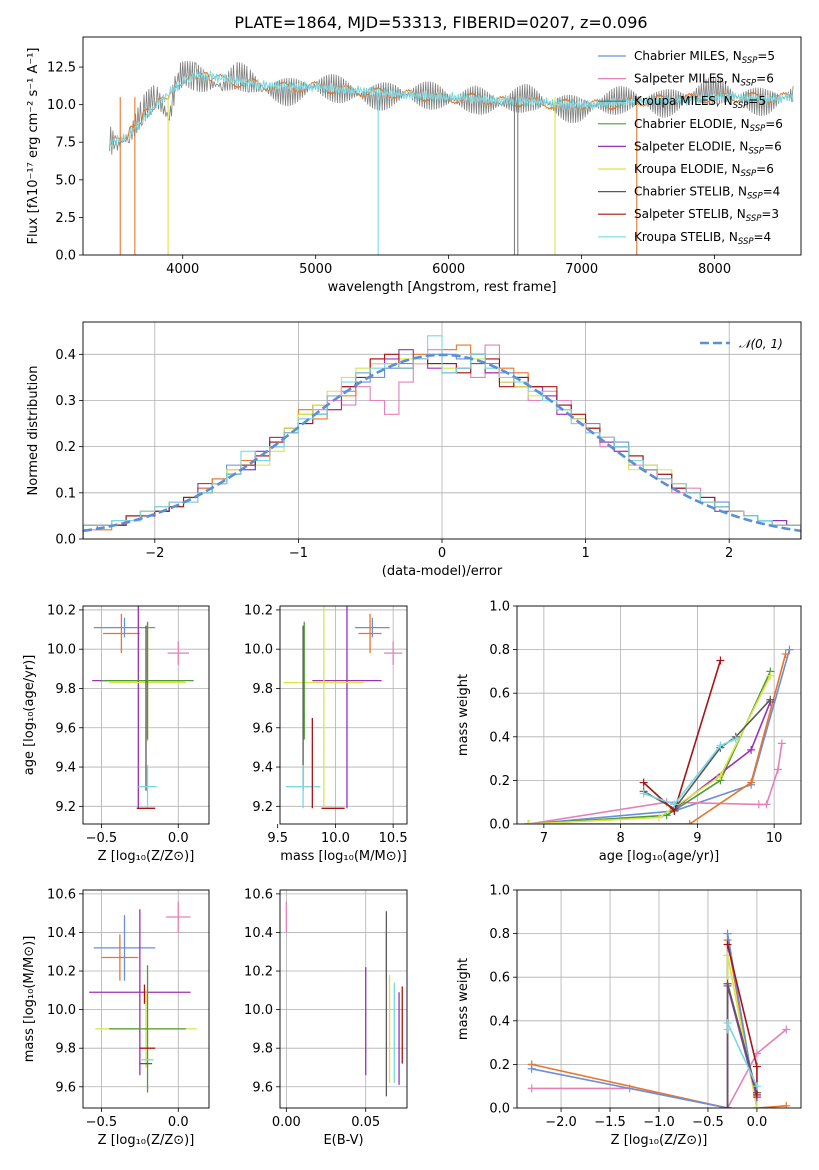 The width and height of the screenshot is (819, 1170). Describe the element at coordinates (700, 102) in the screenshot. I see `legend-label: Kroupa MILES, NSSP=5` at that location.